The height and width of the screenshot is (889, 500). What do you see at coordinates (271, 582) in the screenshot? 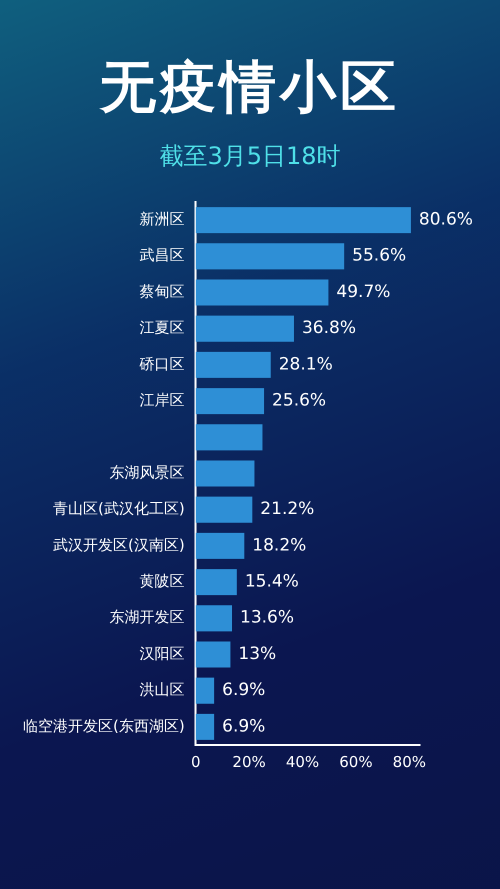
I see `data-label: 15.4%` at bounding box center [271, 582].